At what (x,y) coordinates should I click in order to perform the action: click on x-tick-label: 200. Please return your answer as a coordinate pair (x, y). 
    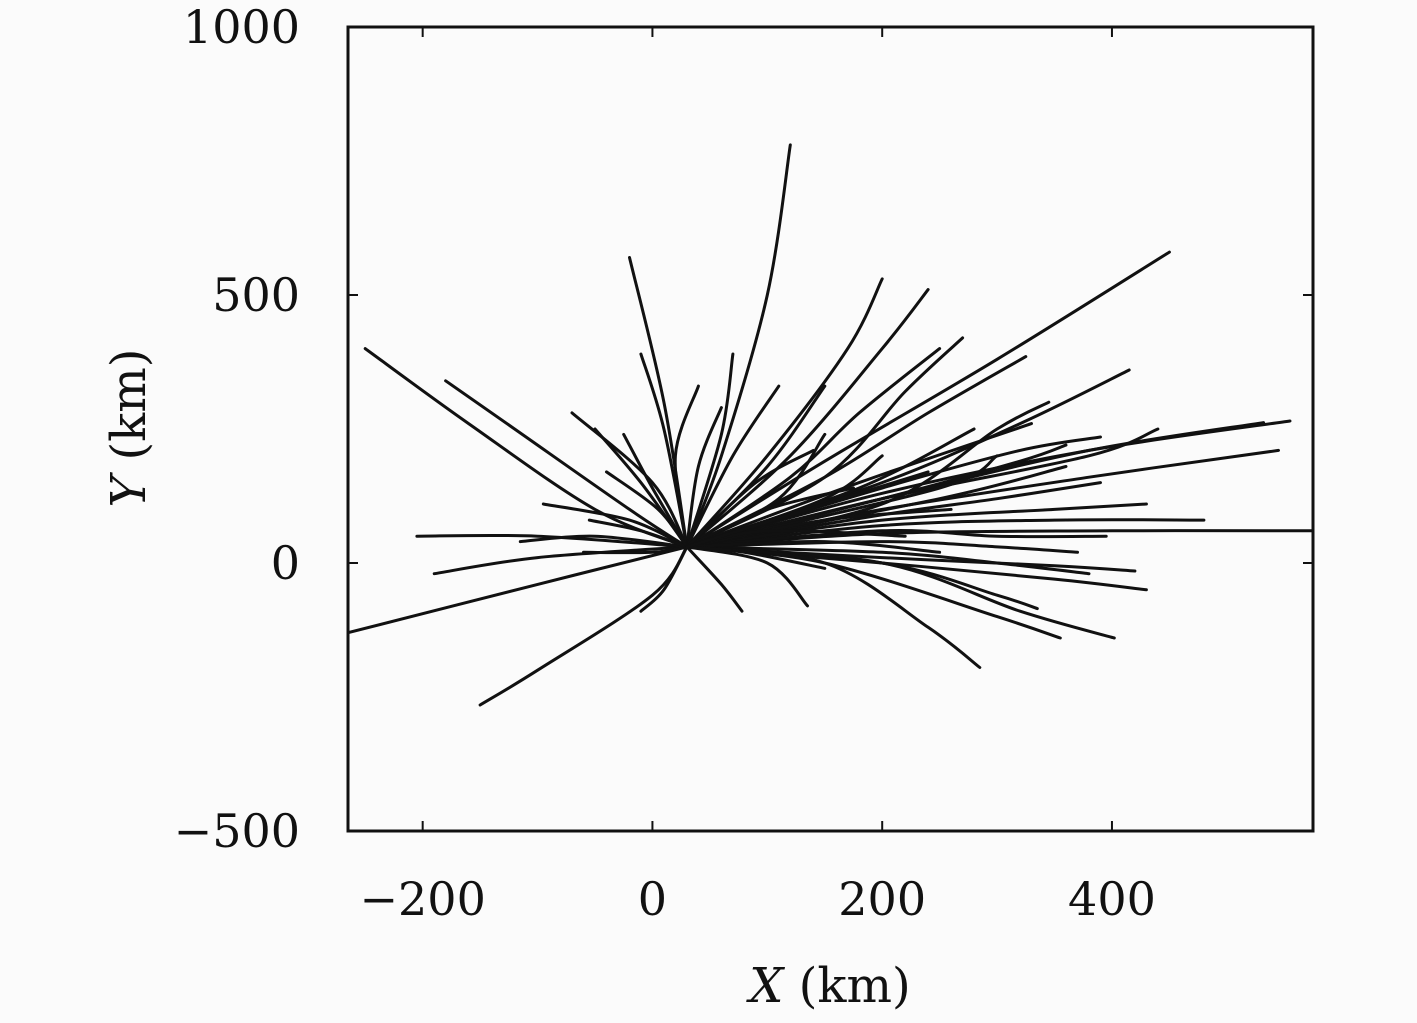
    Looking at the image, I should click on (882, 899).